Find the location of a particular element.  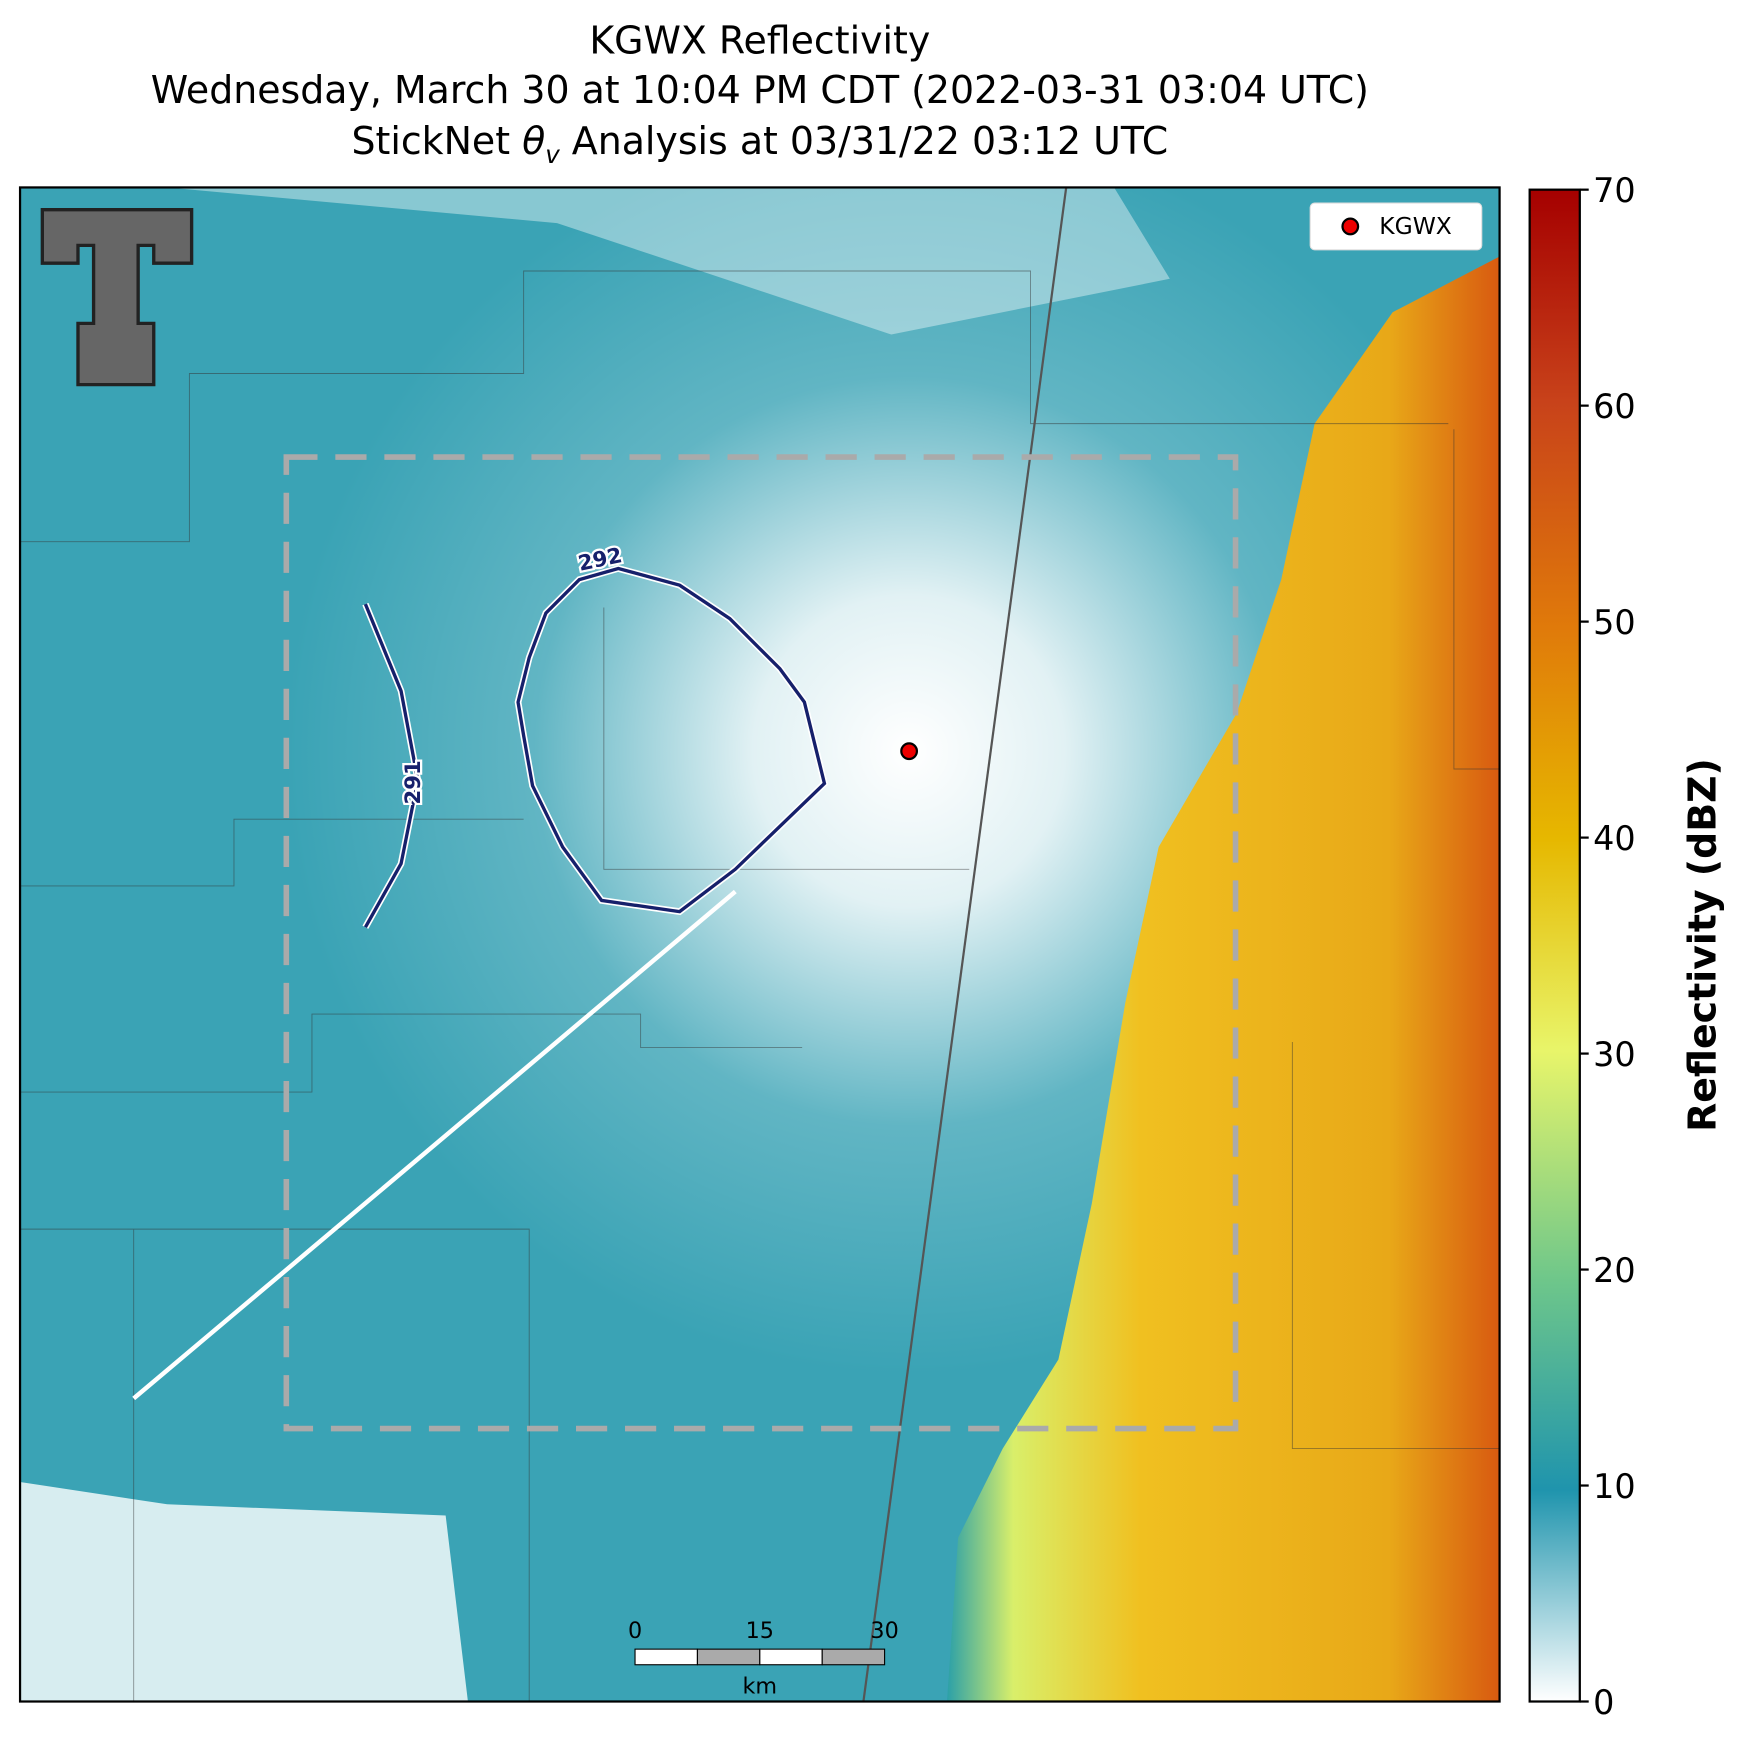

scale-bar: 0 15 30 km is located at coordinates (763, 1659).